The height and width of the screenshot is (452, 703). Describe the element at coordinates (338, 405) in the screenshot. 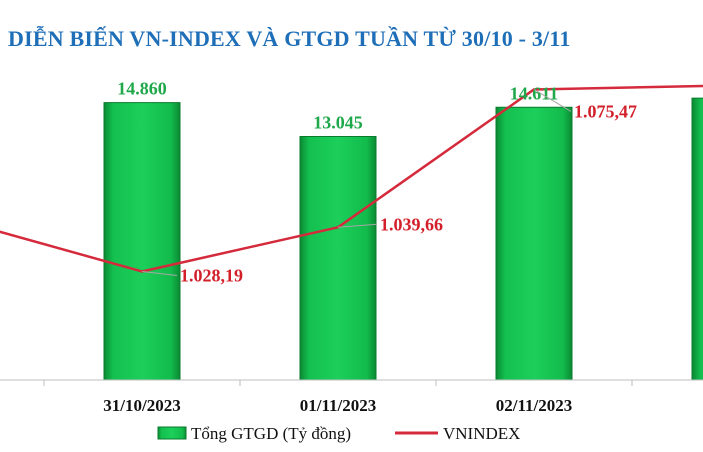

I see `x-tick-label: 01/11/2023` at that location.